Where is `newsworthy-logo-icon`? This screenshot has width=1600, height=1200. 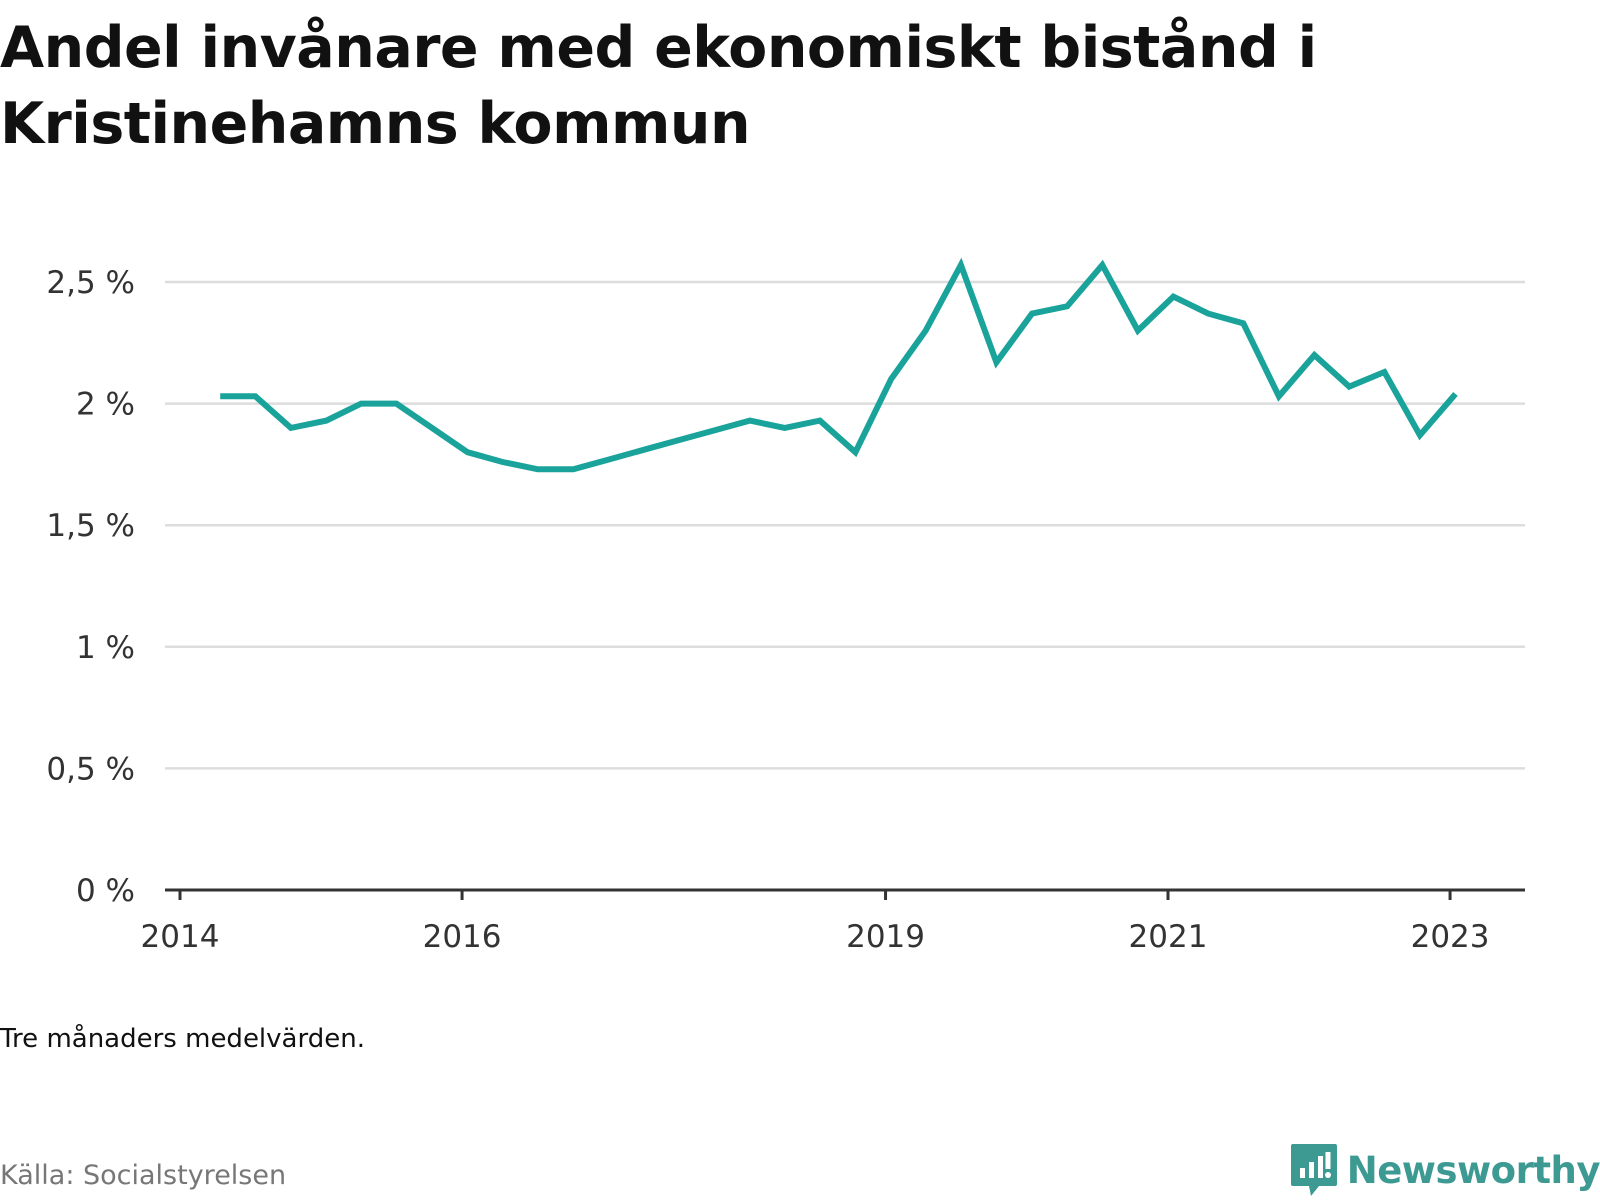
newsworthy-logo-icon is located at coordinates (1313, 1170).